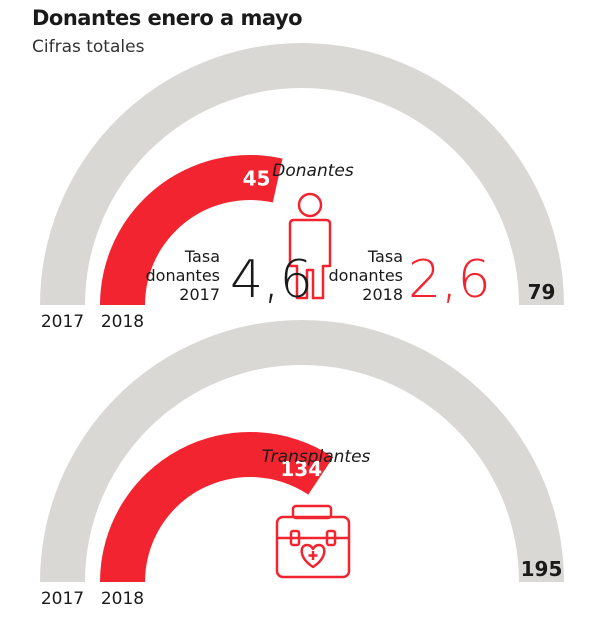 The image size is (612, 642). What do you see at coordinates (62, 322) in the screenshot?
I see `year-label-2017-1: 2017` at bounding box center [62, 322].